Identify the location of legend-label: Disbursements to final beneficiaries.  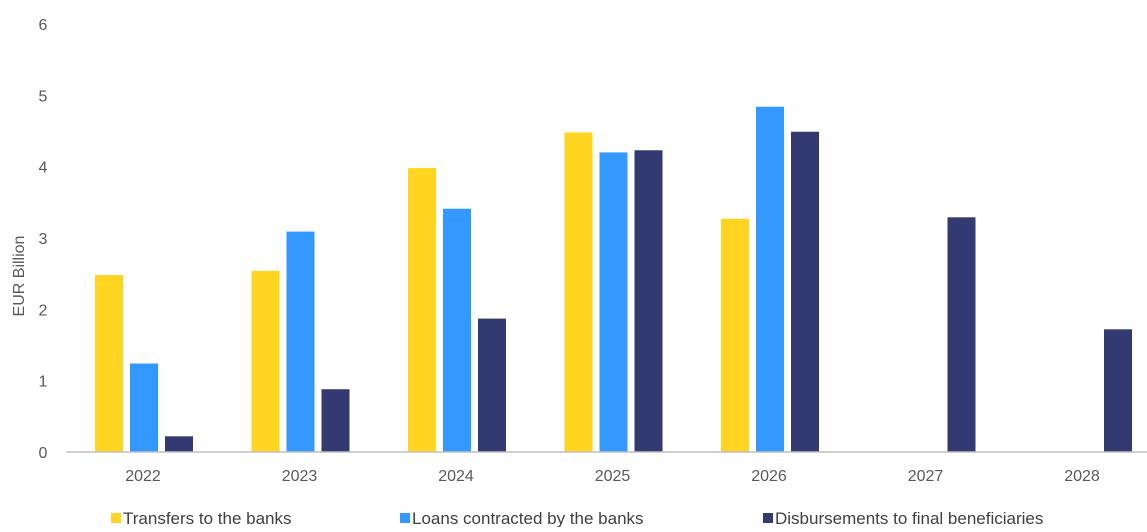
(909, 518).